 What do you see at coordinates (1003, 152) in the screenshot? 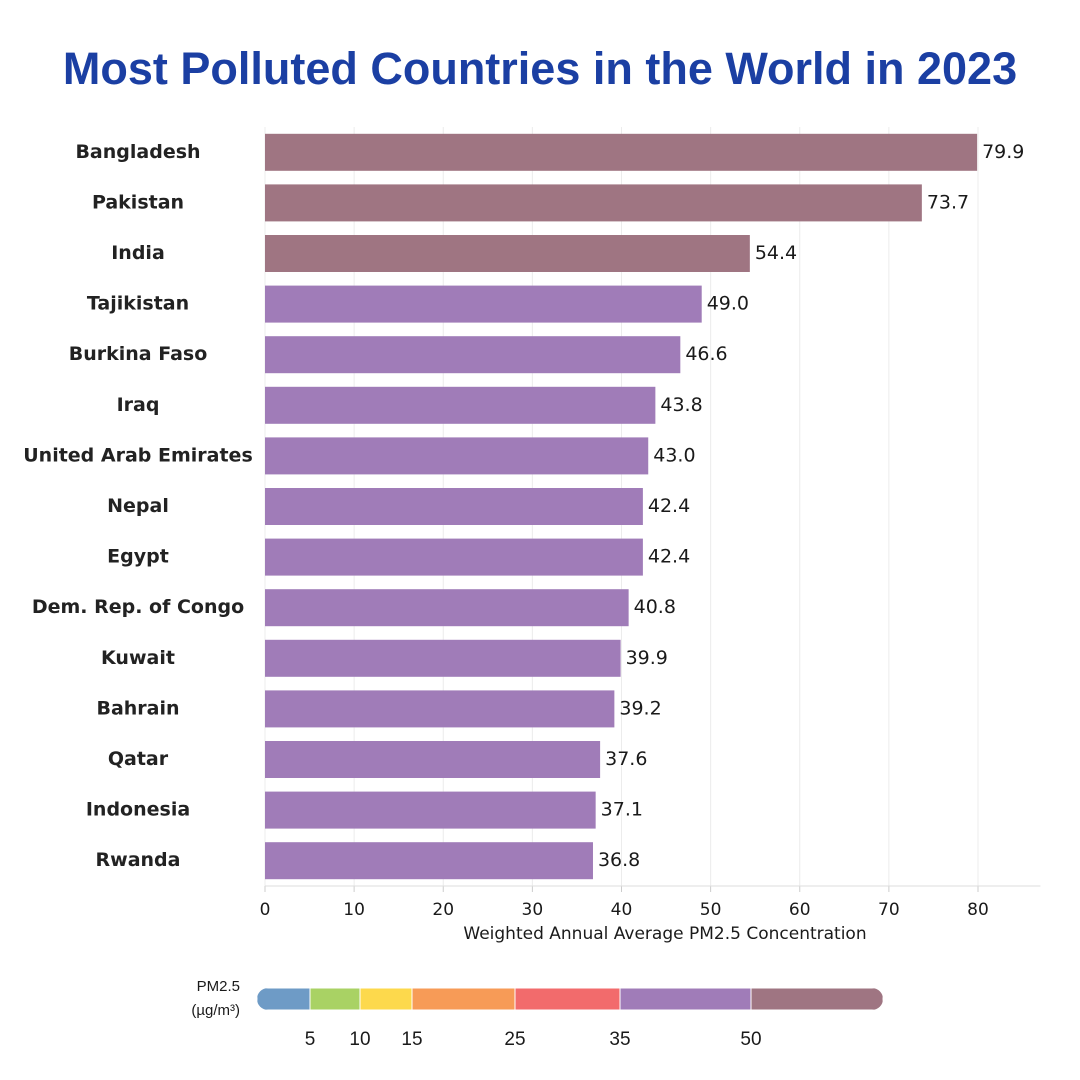
I see `value-label: 79.9` at bounding box center [1003, 152].